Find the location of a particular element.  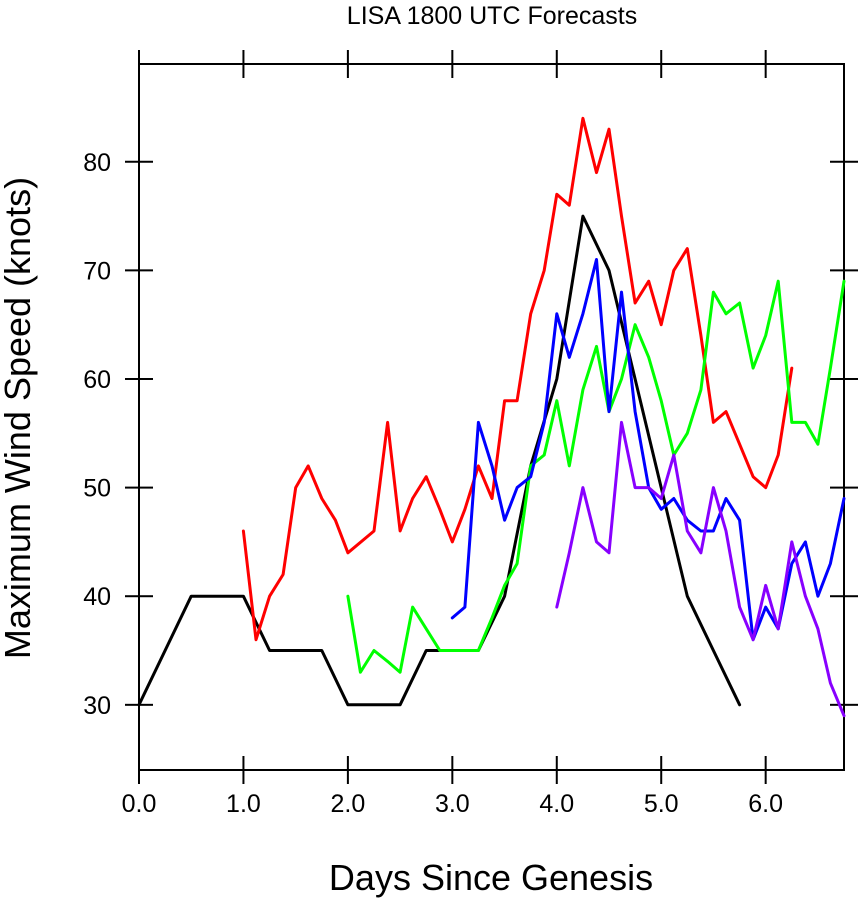

x-axis-label: Days Since Genesis is located at coordinates (491, 877).